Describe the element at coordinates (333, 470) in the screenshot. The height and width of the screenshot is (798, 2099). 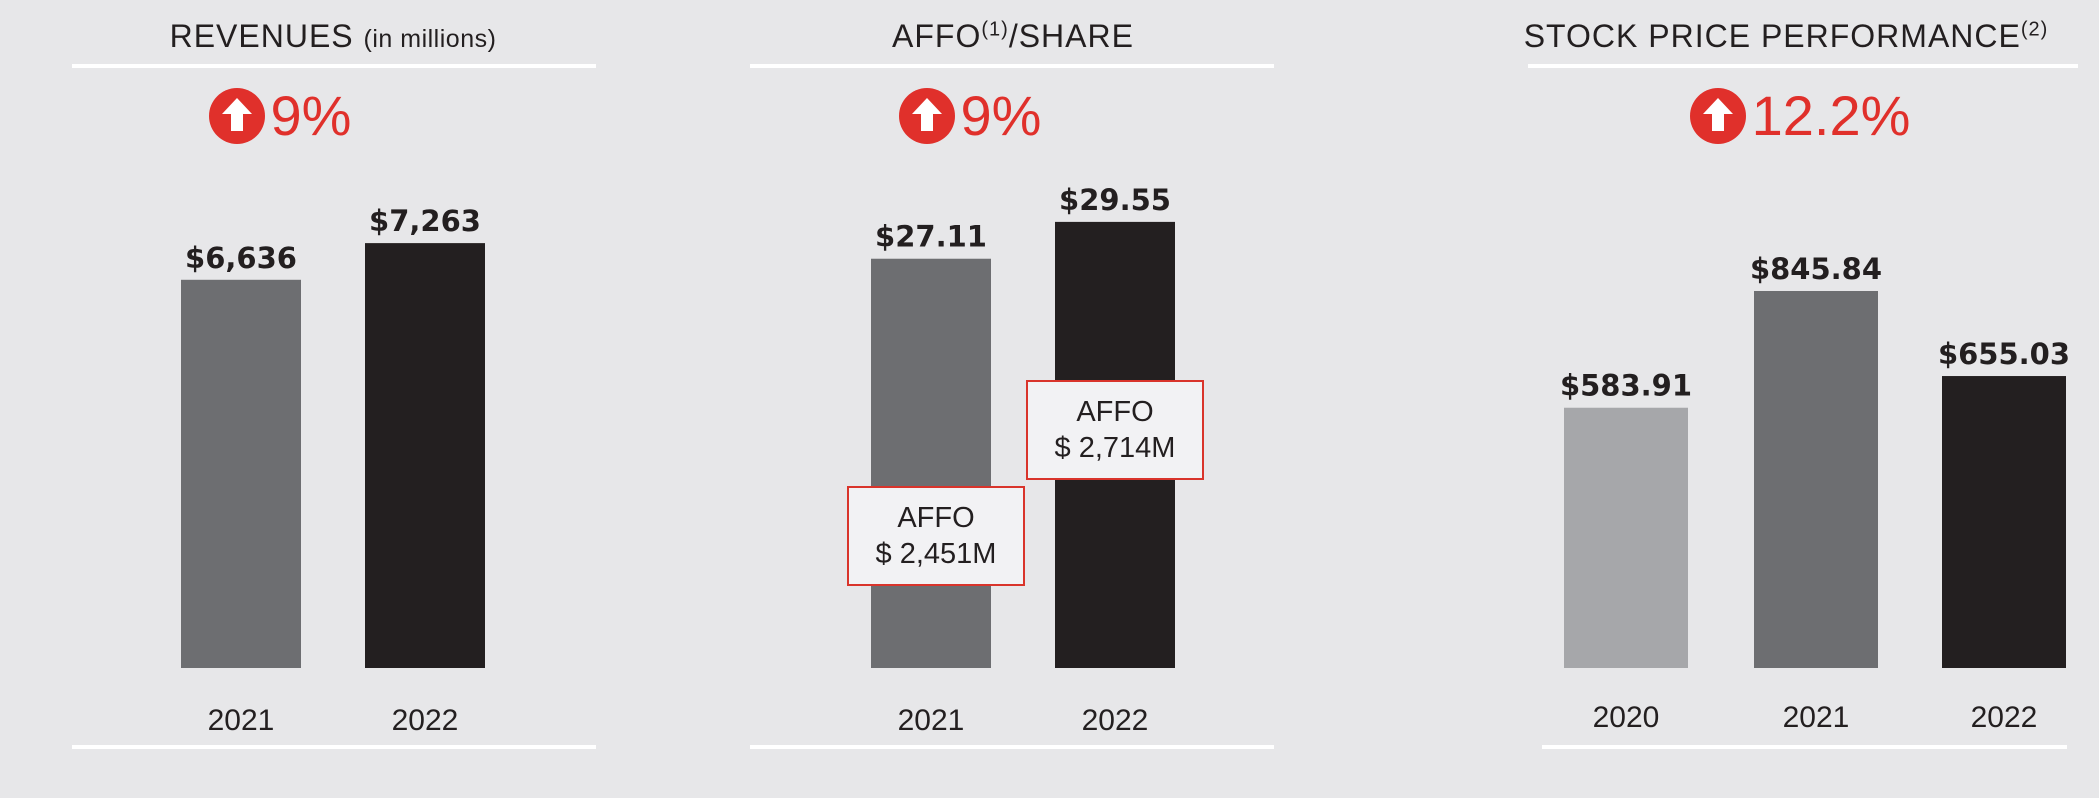
I see `revenues-bar-chart: $6,636 2021 $7,263 2022` at that location.